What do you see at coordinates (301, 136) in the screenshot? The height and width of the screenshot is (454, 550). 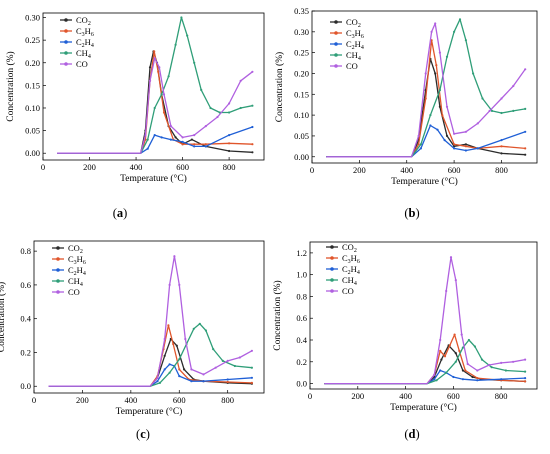 I see `y-tick-label: 0.05` at bounding box center [301, 136].